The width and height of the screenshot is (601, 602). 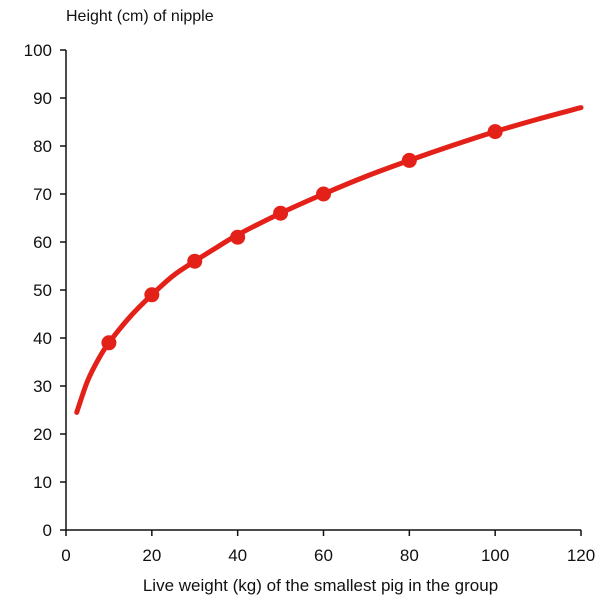 I want to click on x-tick-label: 100, so click(x=495, y=555).